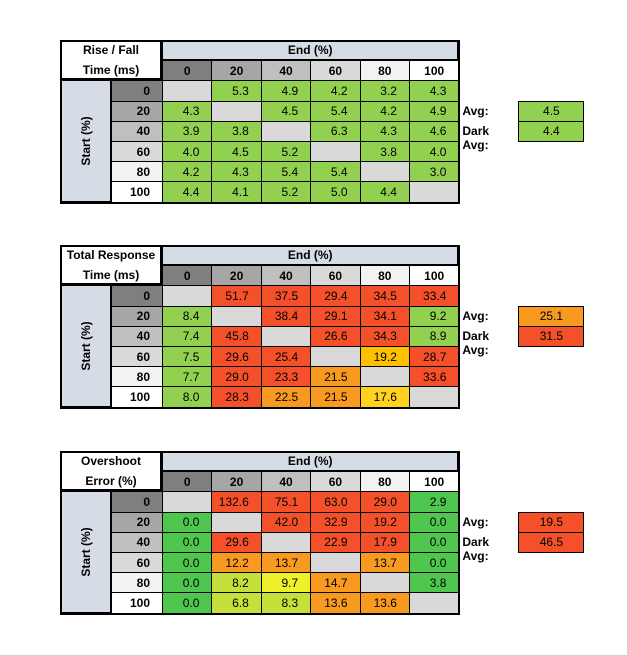  Describe the element at coordinates (434, 172) in the screenshot. I see `data-cell: 3.0` at that location.